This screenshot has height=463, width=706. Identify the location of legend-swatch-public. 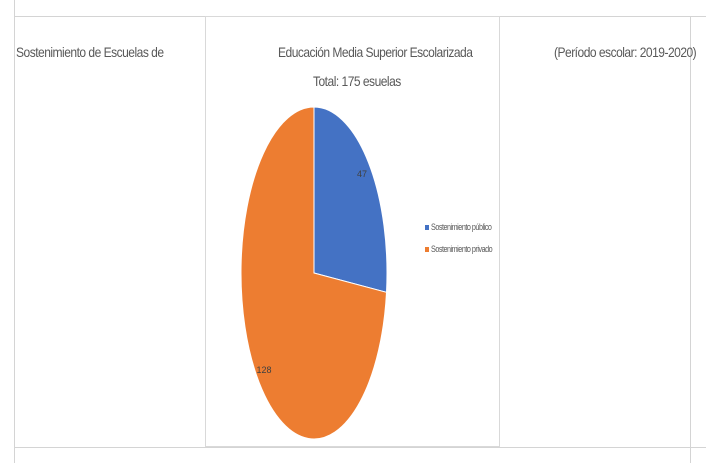
(427, 227).